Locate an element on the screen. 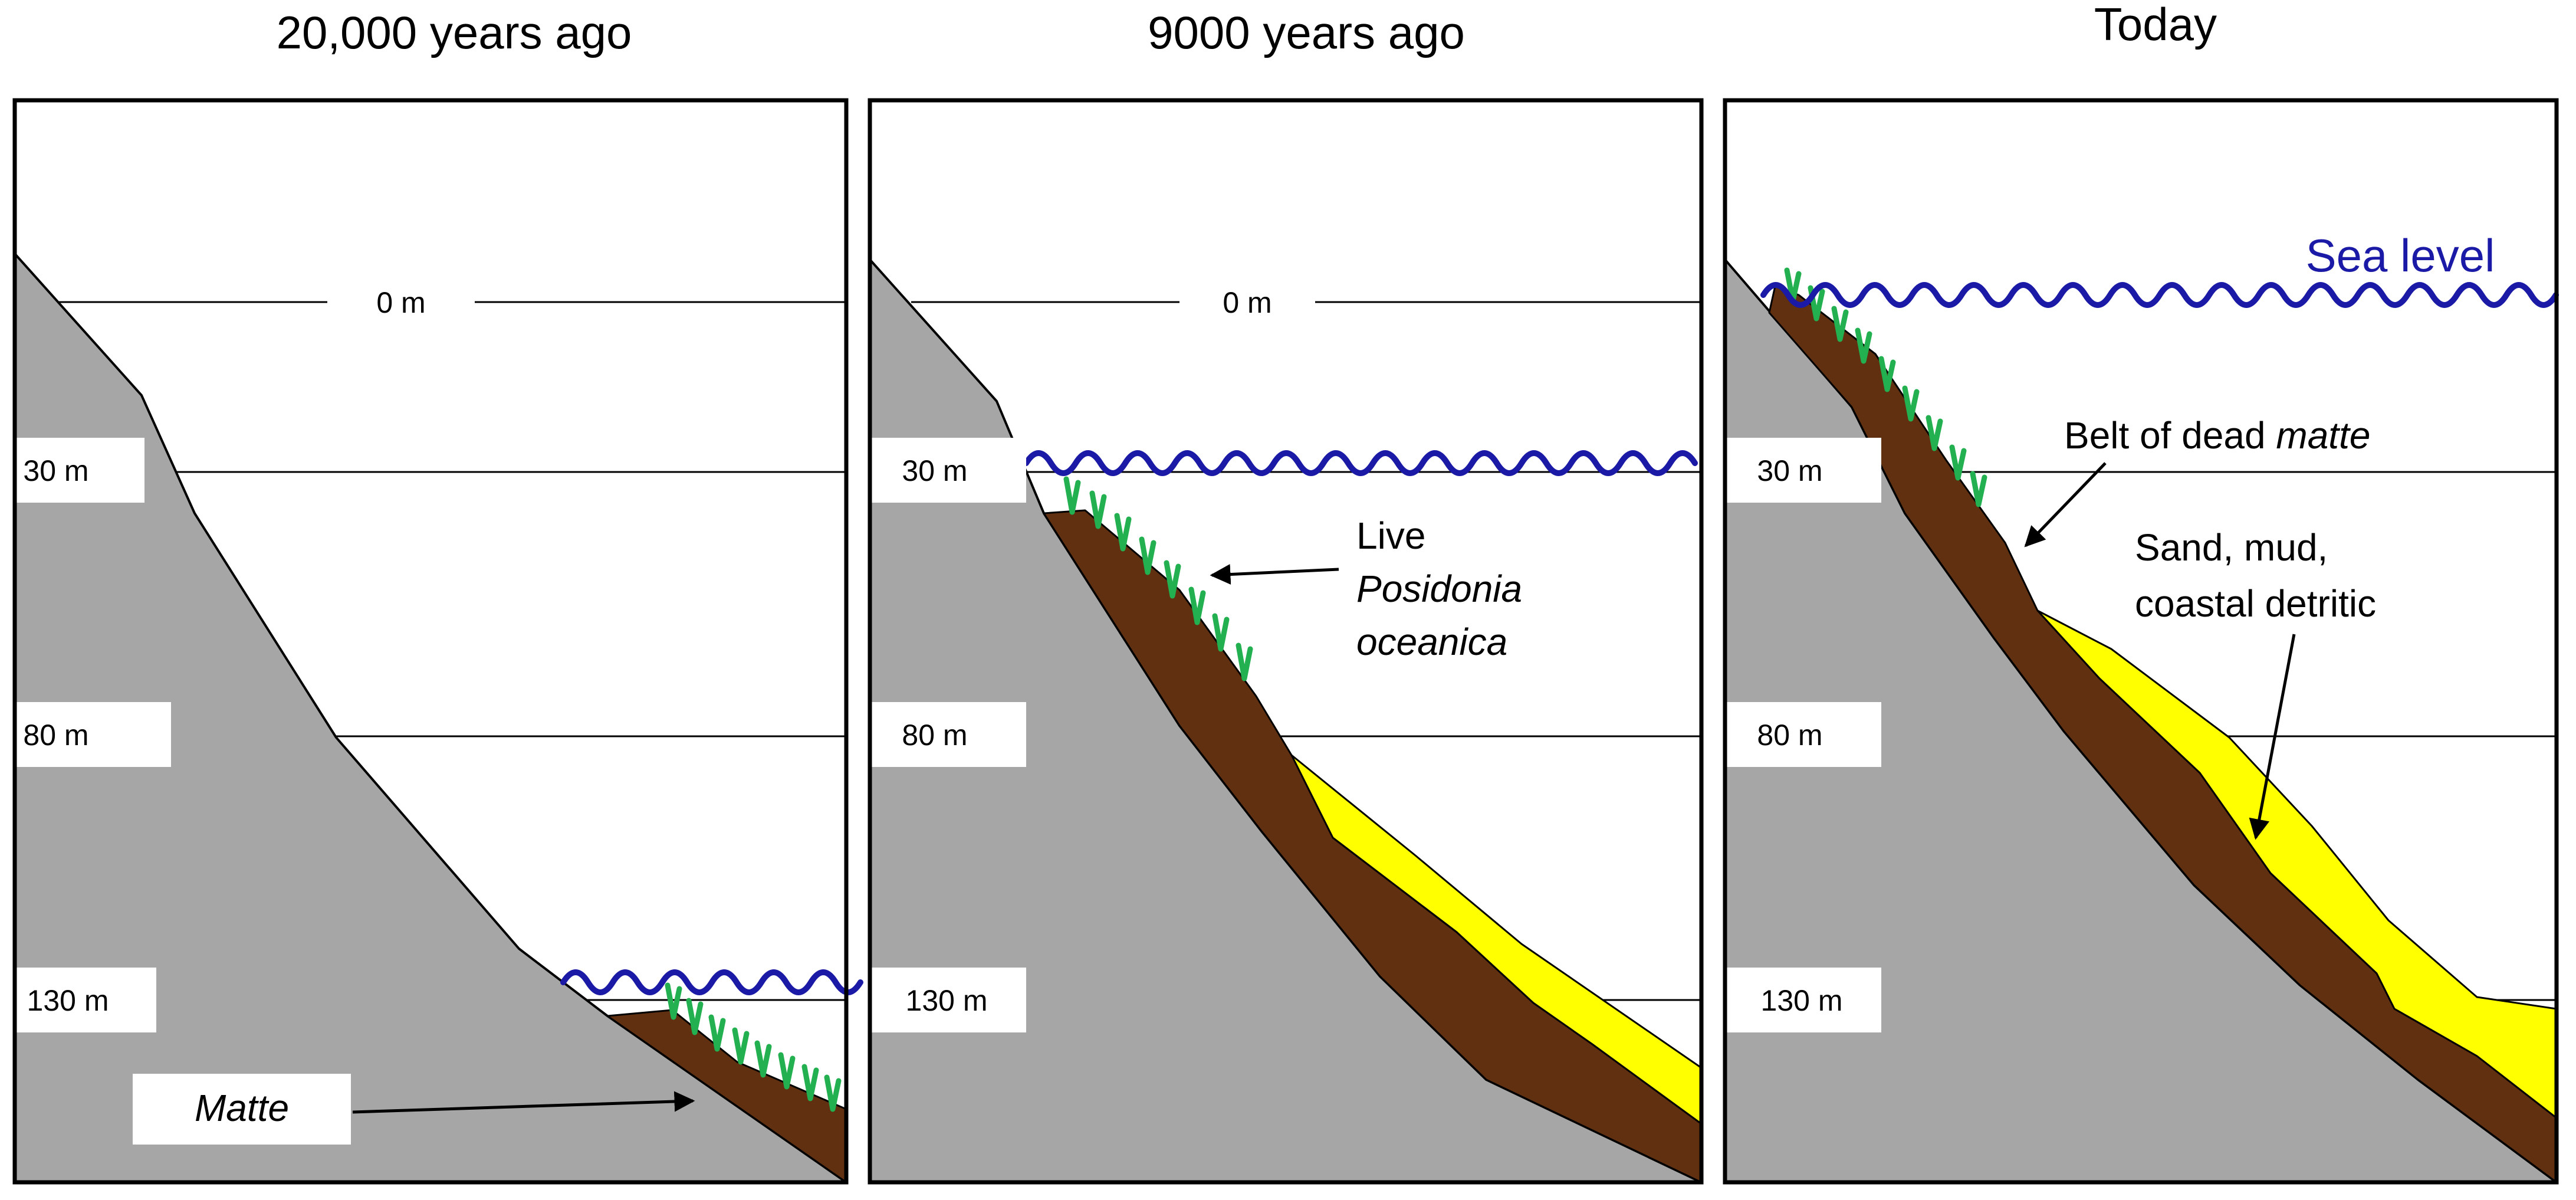  dead-matte-label: Belt of dead matte is located at coordinates (2217, 435).